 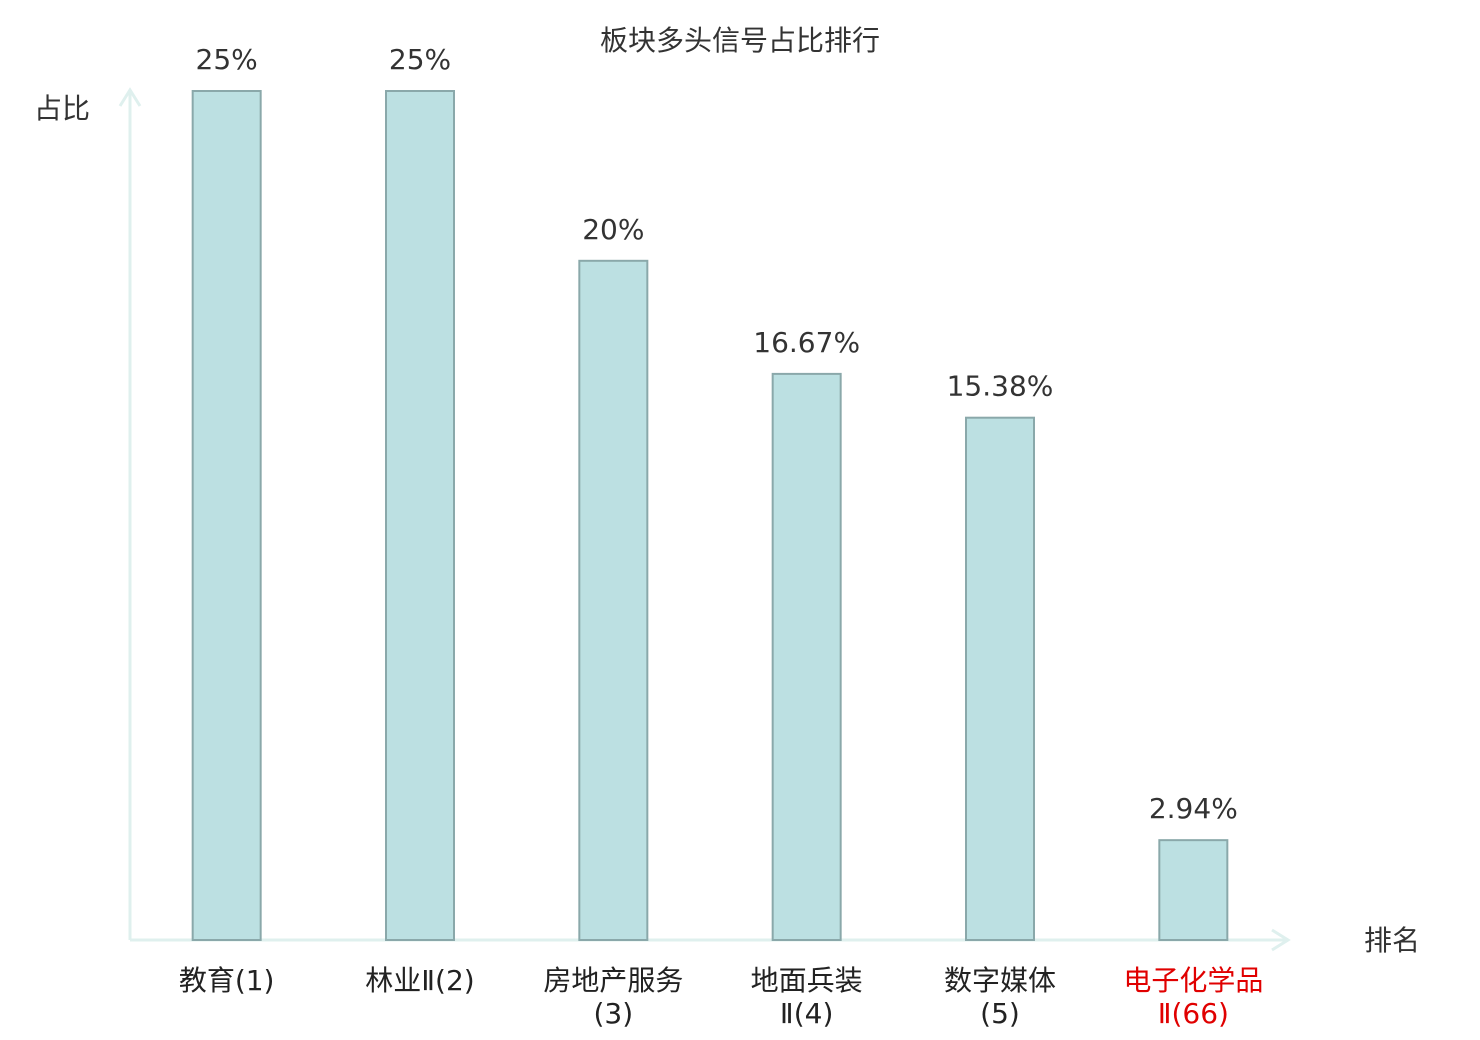 I want to click on x-tick-label: 地面兵装Ⅱ(4), so click(x=806, y=997).